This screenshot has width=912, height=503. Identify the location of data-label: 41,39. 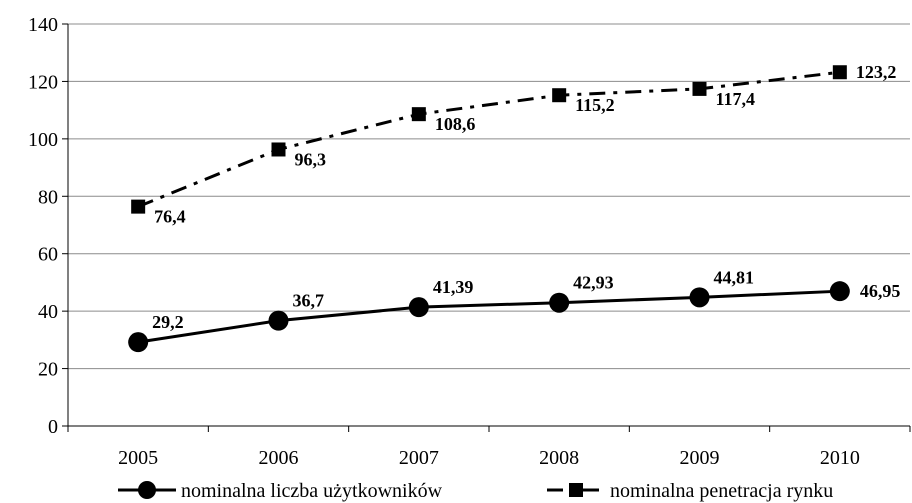
(453, 287).